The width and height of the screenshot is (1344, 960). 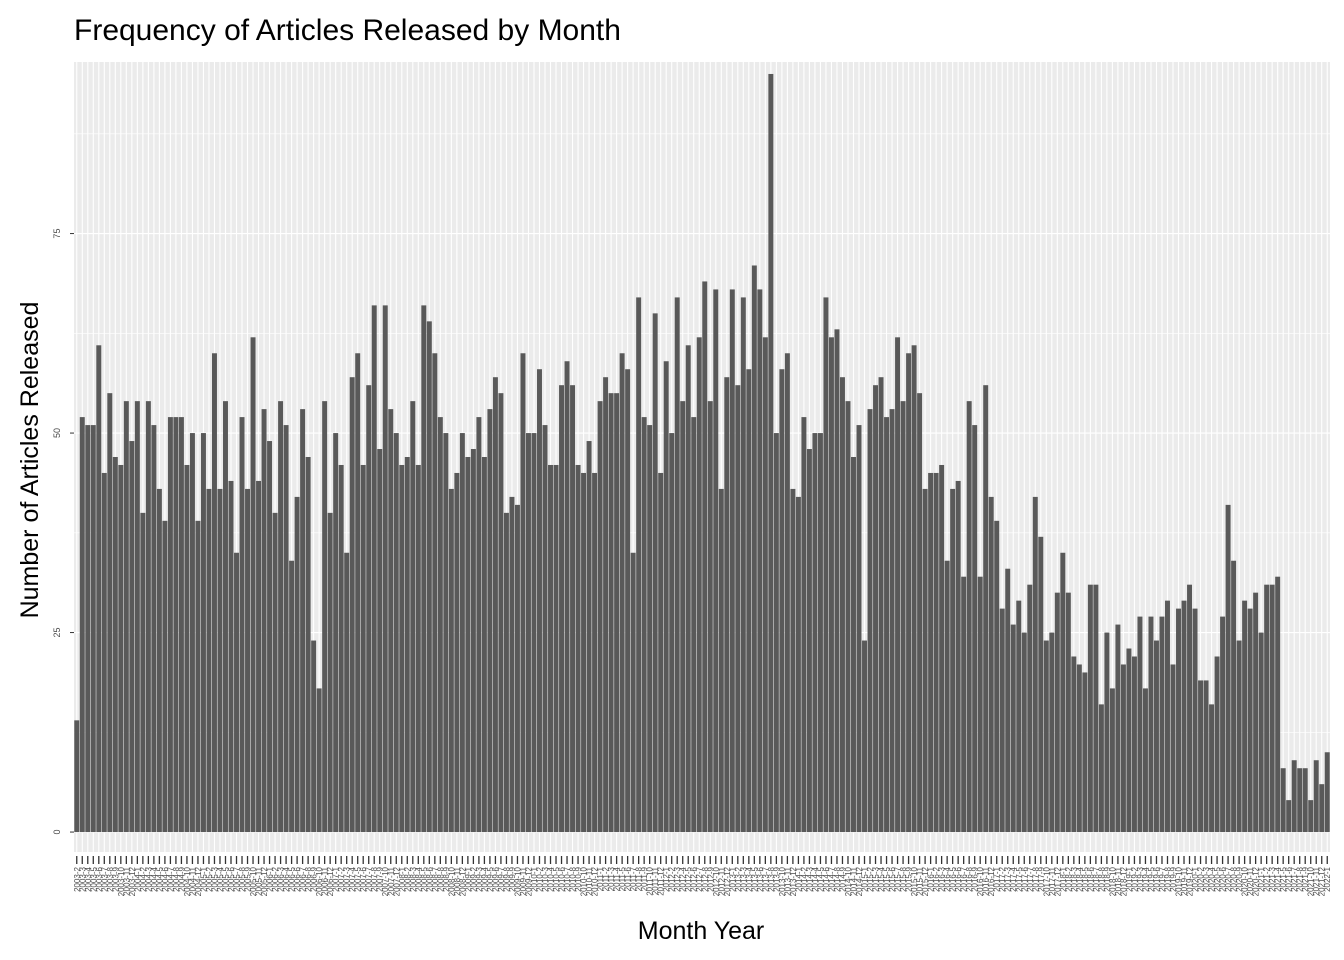 I want to click on x-tick-label: 2017-4, so click(x=1013, y=878).